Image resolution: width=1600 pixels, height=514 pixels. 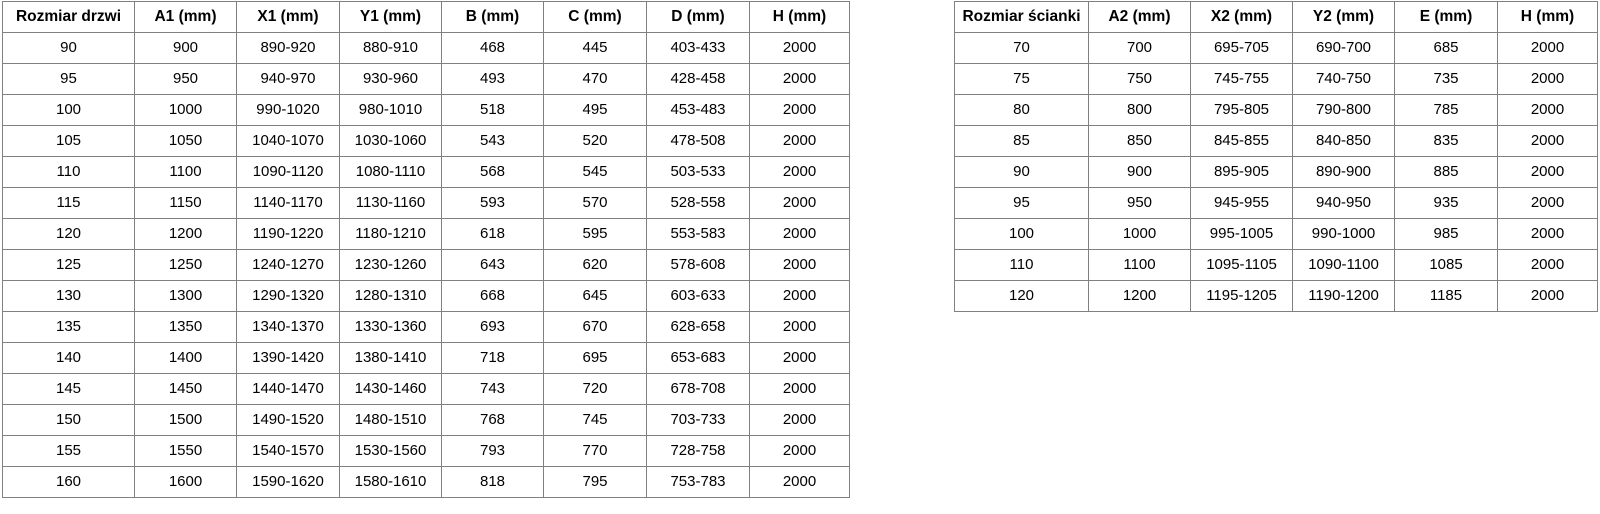 What do you see at coordinates (288, 203) in the screenshot?
I see `table-cell: 1140-1170` at bounding box center [288, 203].